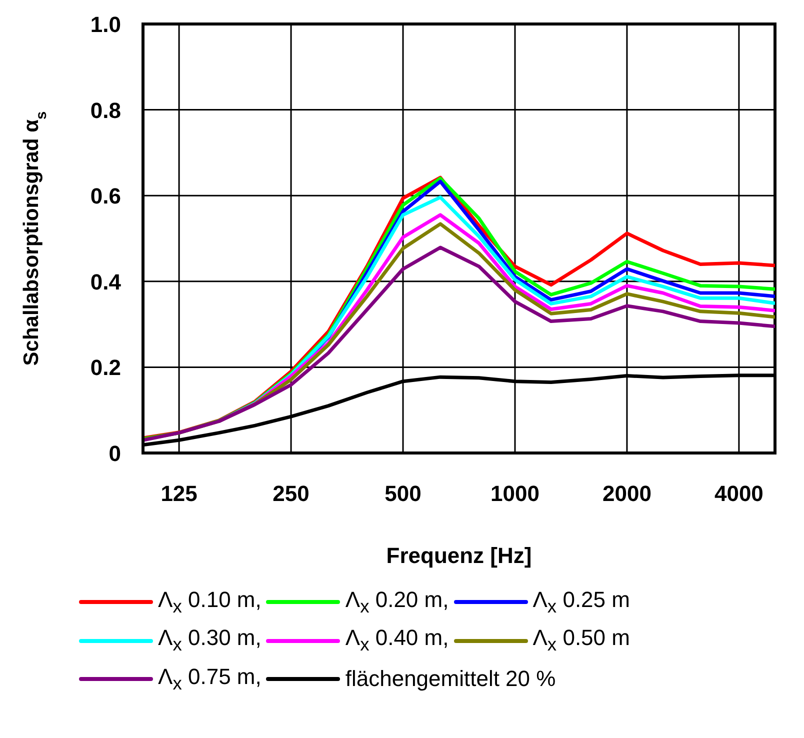 The height and width of the screenshot is (738, 804). Describe the element at coordinates (210, 602) in the screenshot. I see `legend-label: Λ$_{x}$ 0.10 m,` at that location.